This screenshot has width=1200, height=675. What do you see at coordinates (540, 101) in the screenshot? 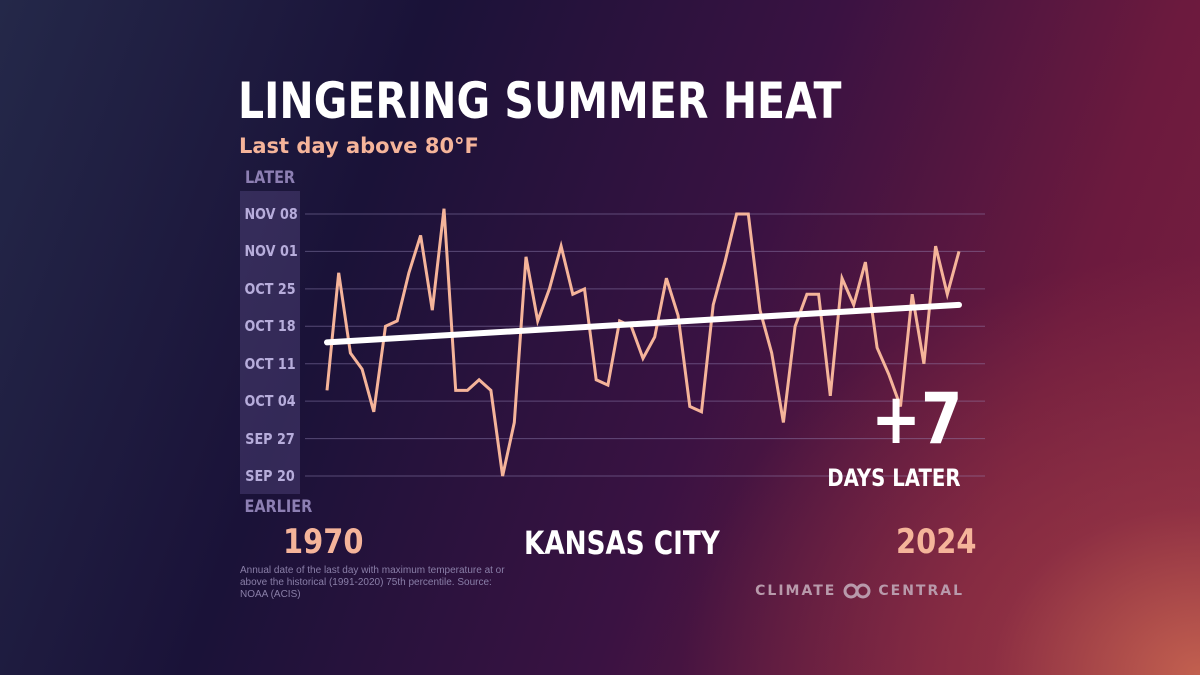
I see `page-title: LINGERING SUMMER HEAT` at bounding box center [540, 101].